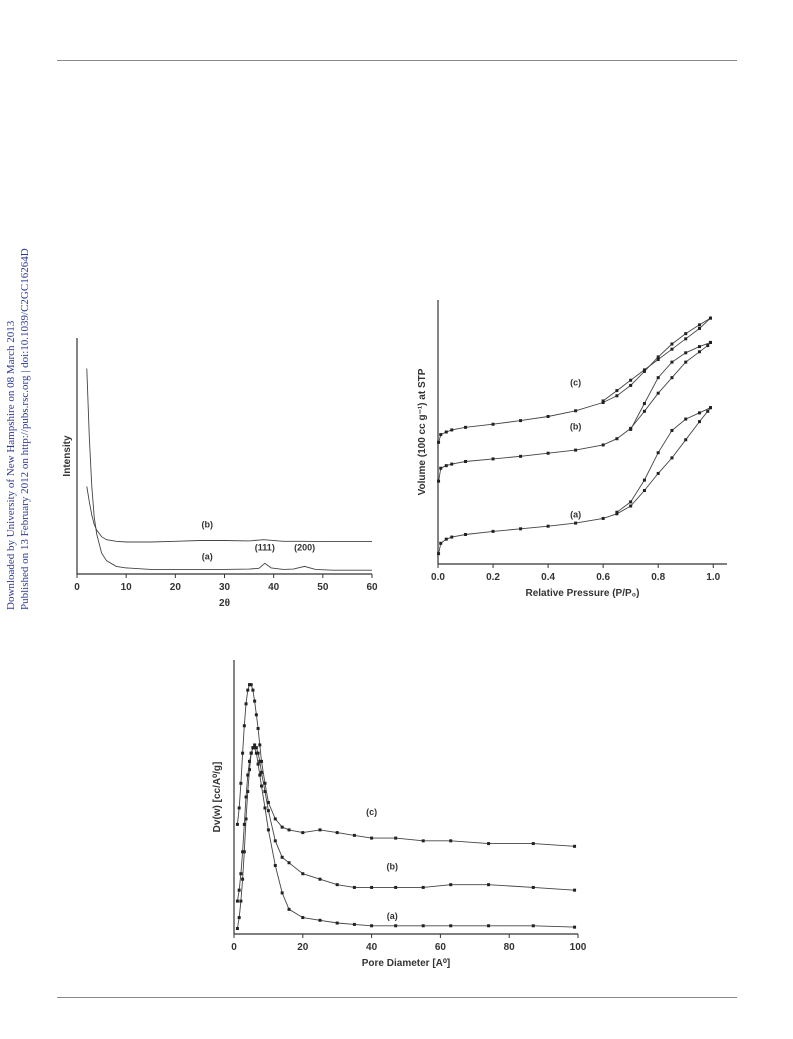 The height and width of the screenshot is (1039, 793). What do you see at coordinates (127, 587) in the screenshot?
I see `x-tick-label: 10` at bounding box center [127, 587].